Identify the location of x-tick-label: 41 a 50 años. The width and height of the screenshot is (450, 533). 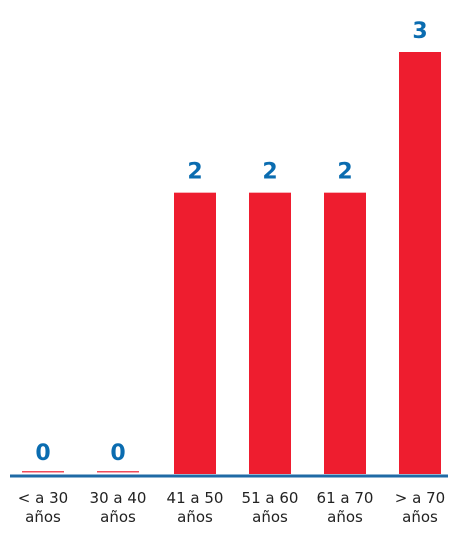
(195, 507).